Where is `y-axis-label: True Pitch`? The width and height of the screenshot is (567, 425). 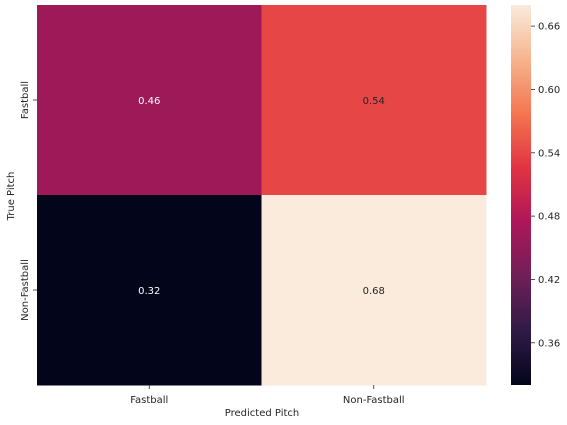
y-axis-label: True Pitch is located at coordinates (11, 197).